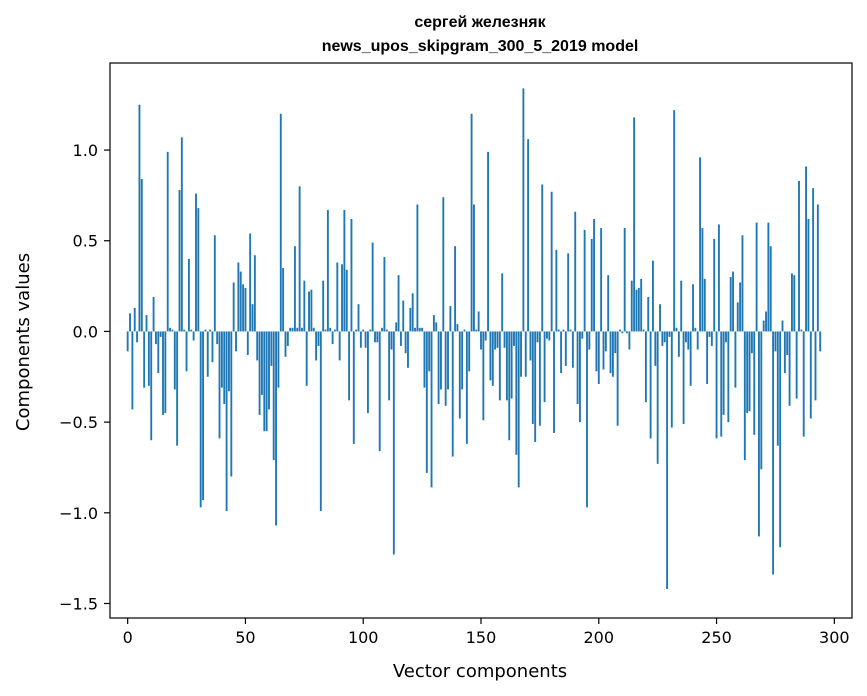  Describe the element at coordinates (78, 603) in the screenshot. I see `y-tick-label: −1.5` at that location.